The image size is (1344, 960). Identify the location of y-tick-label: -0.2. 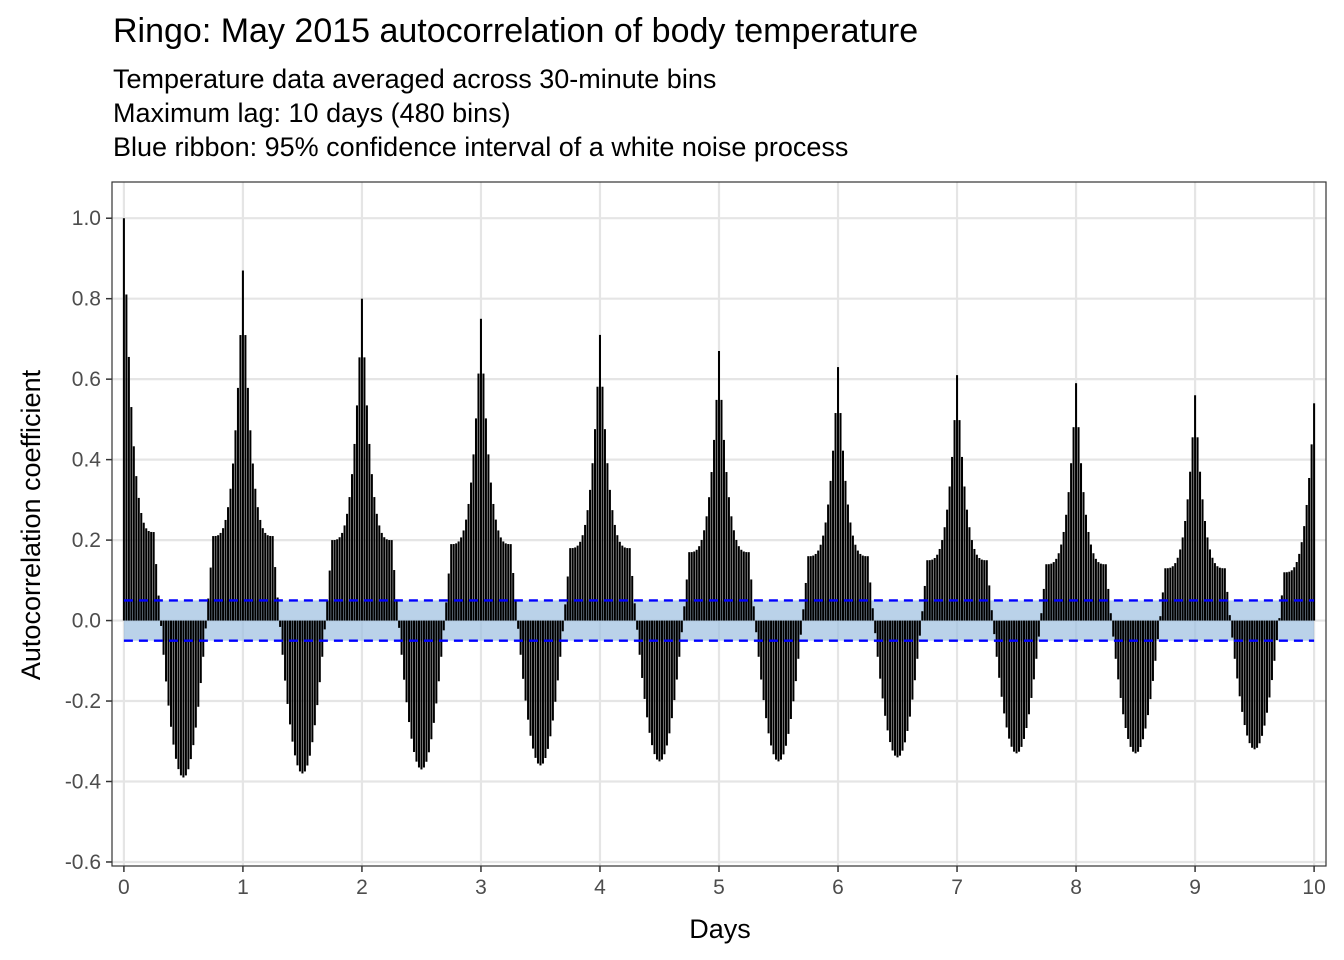
(83, 701).